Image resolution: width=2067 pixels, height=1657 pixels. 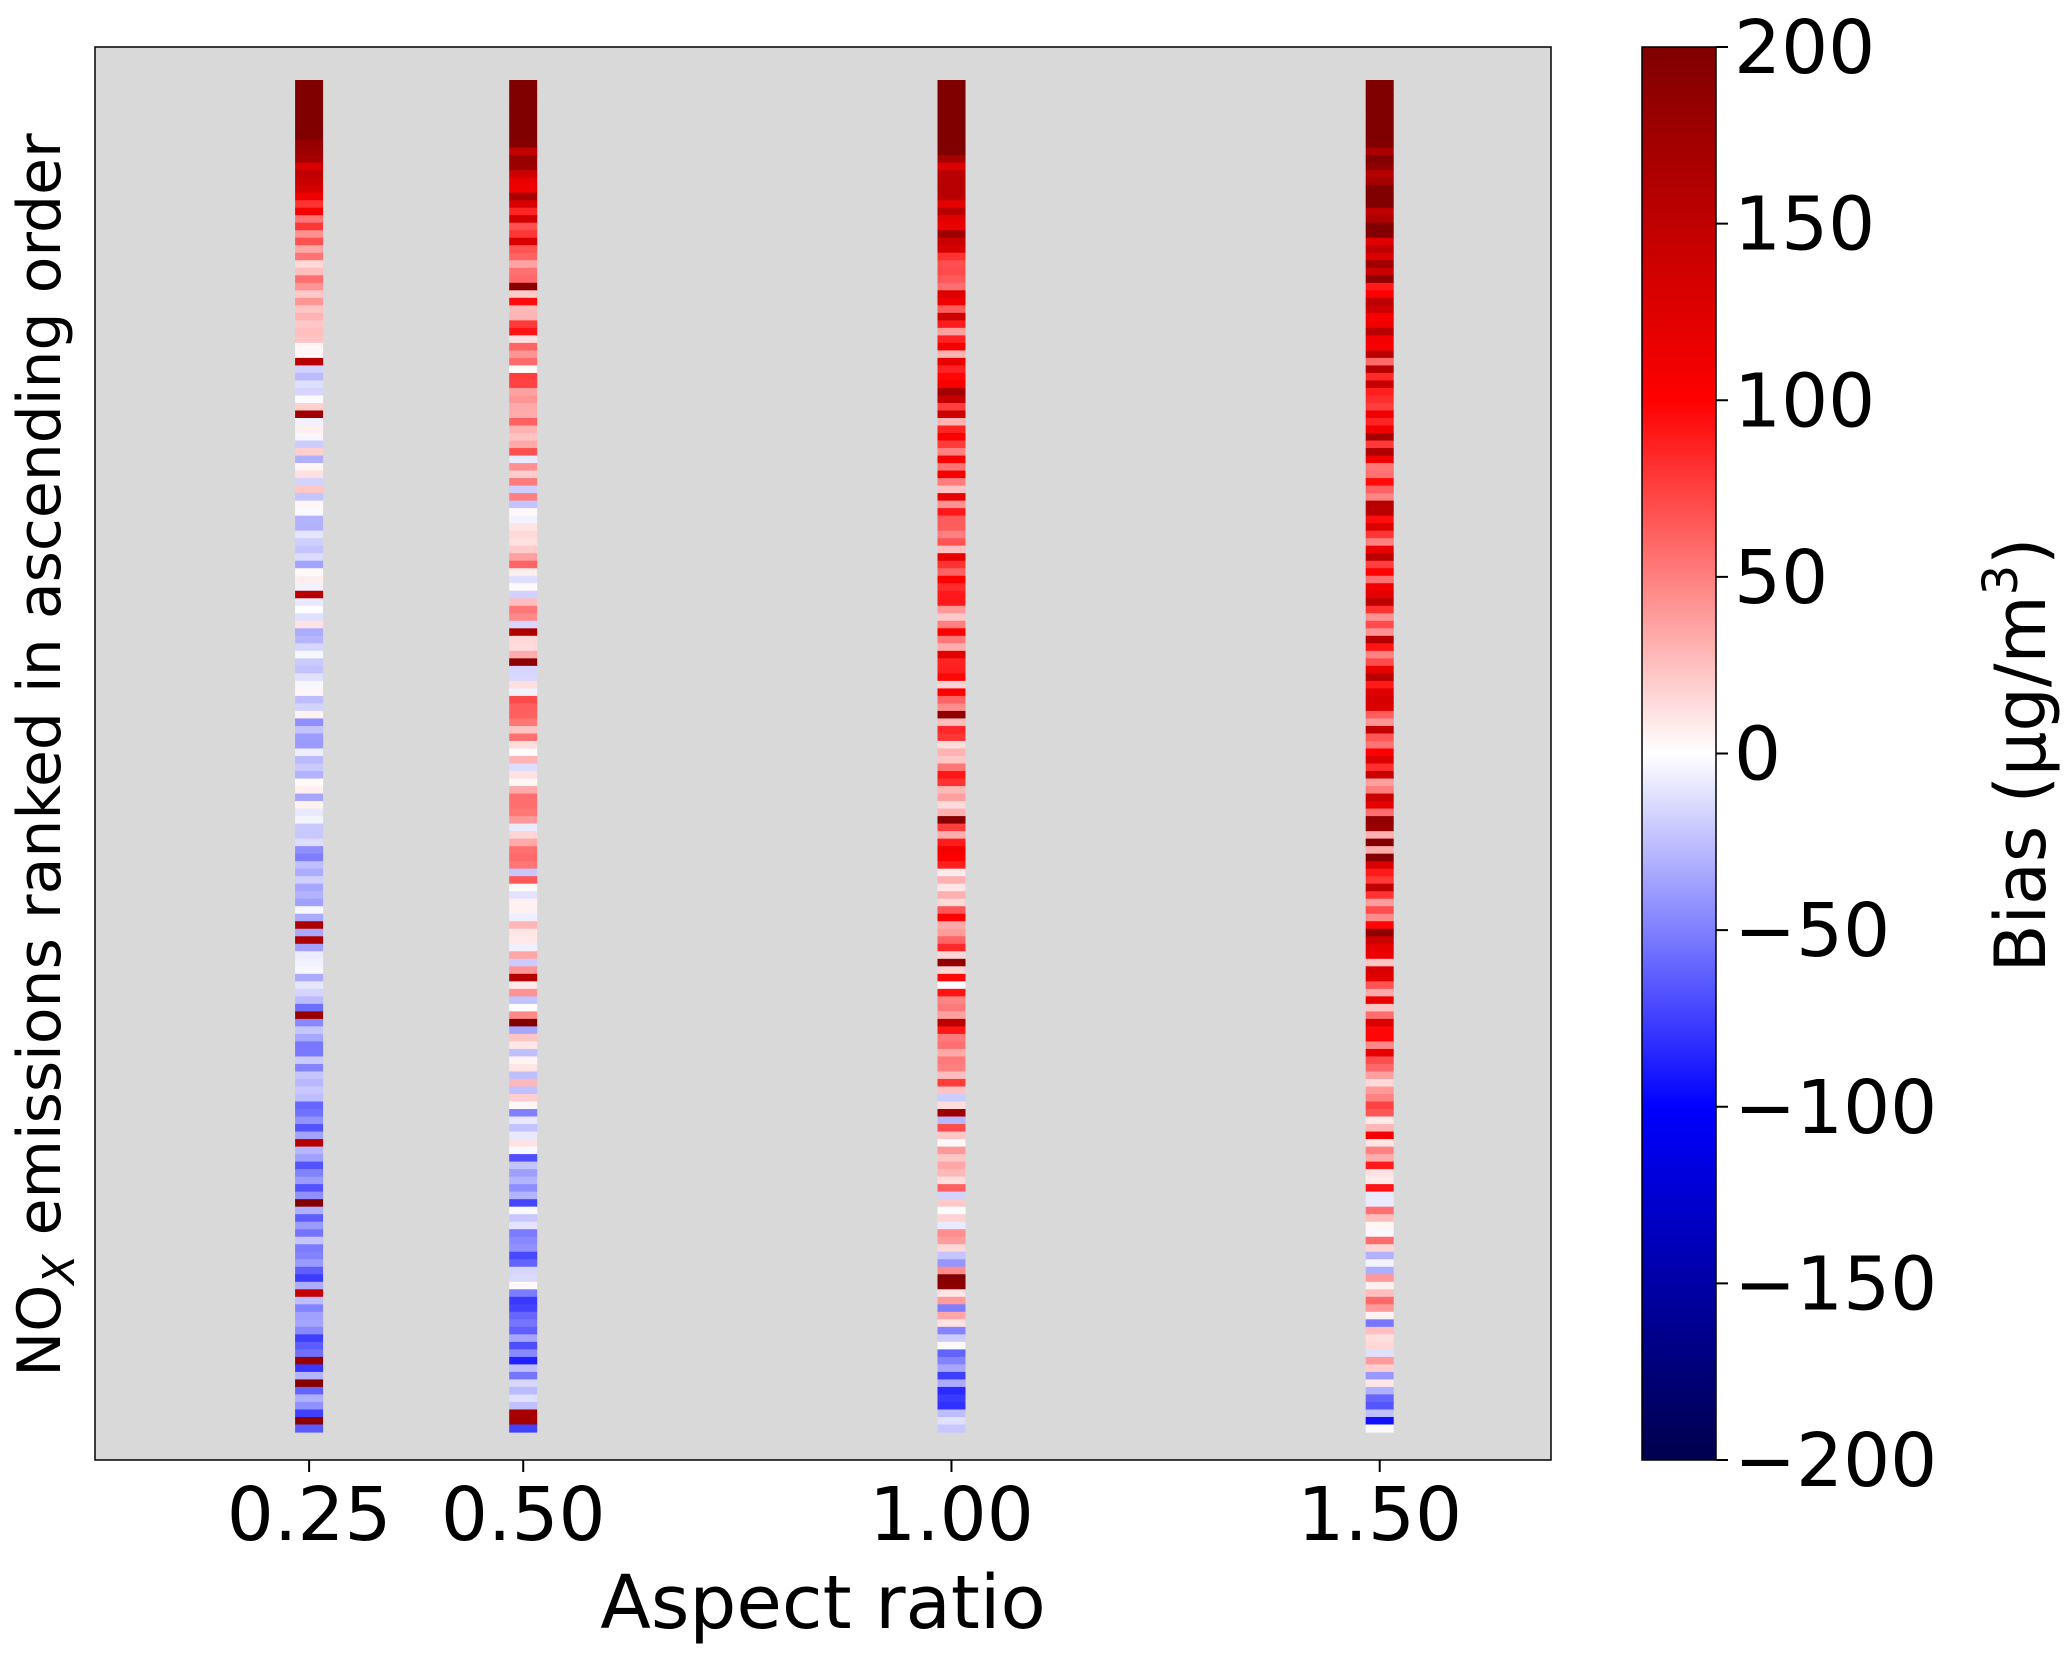 I want to click on x-tick-label: 1.50, so click(x=1379, y=1515).